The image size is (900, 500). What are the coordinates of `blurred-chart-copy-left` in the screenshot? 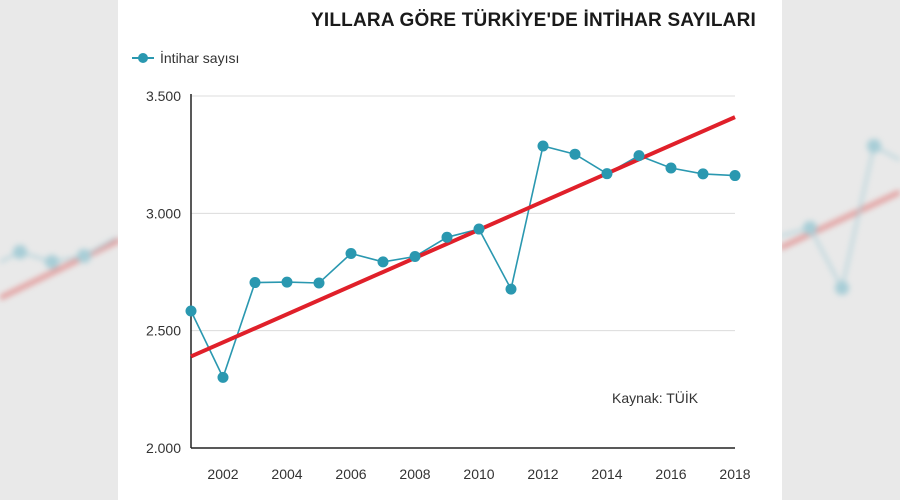 It's located at (60, 269).